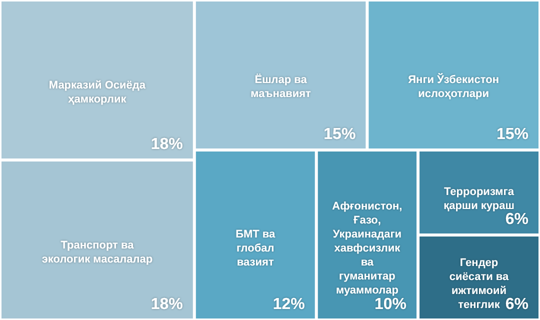 The height and width of the screenshot is (320, 540). Describe the element at coordinates (367, 248) in the screenshot. I see `category-label: Афғонистон, Ғазо, Украинадаги хавфсизлик ва гуманитар муаммолар` at that location.